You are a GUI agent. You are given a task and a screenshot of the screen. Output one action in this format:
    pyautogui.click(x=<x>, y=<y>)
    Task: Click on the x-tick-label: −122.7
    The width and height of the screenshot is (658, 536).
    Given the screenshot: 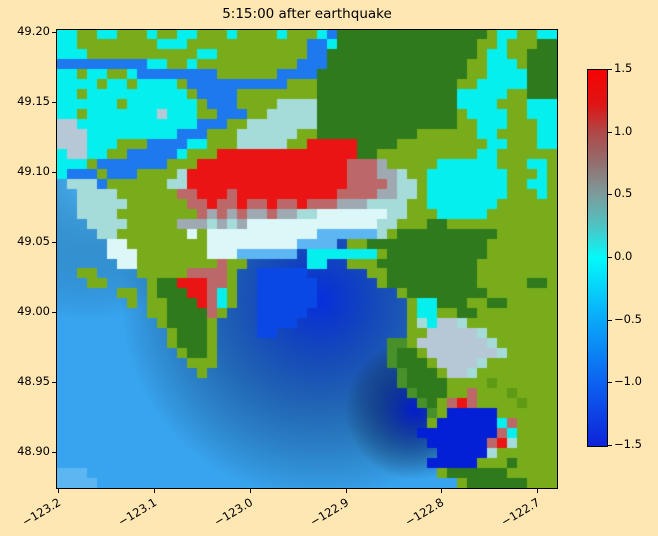 What is the action you would take?
    pyautogui.click(x=520, y=512)
    